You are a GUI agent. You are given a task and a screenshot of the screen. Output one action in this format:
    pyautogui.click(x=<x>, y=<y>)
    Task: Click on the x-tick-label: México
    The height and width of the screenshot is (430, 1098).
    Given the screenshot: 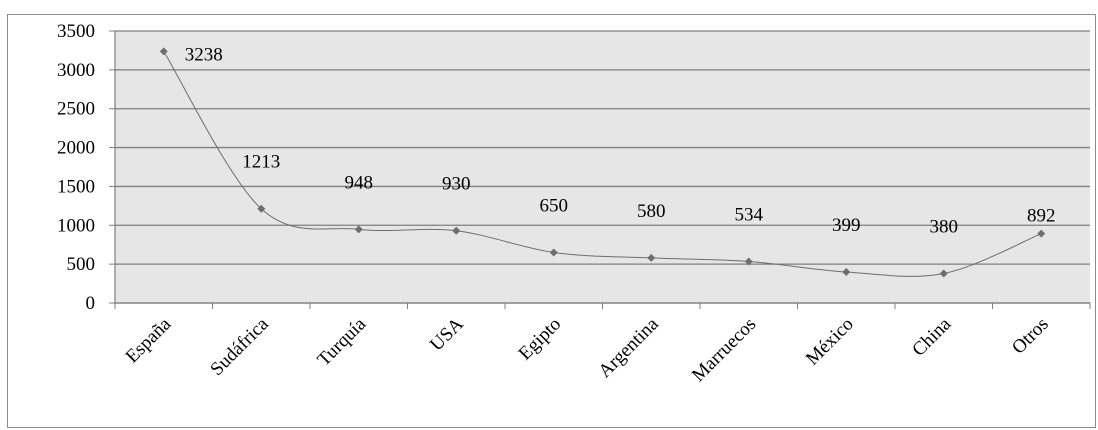 What is the action you would take?
    pyautogui.click(x=830, y=342)
    